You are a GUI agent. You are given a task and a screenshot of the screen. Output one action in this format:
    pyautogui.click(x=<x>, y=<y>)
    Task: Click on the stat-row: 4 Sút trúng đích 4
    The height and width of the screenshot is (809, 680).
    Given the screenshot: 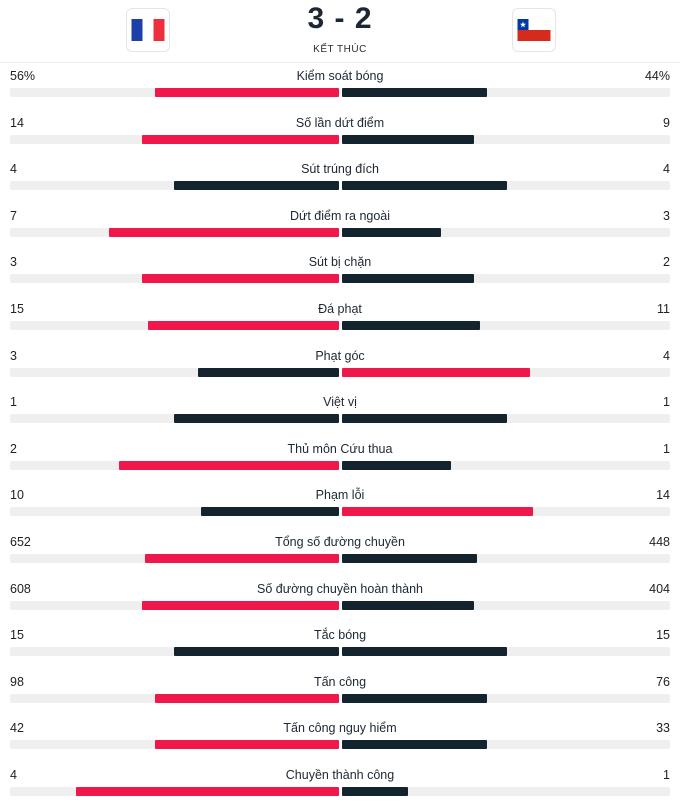 What is the action you would take?
    pyautogui.click(x=340, y=179)
    